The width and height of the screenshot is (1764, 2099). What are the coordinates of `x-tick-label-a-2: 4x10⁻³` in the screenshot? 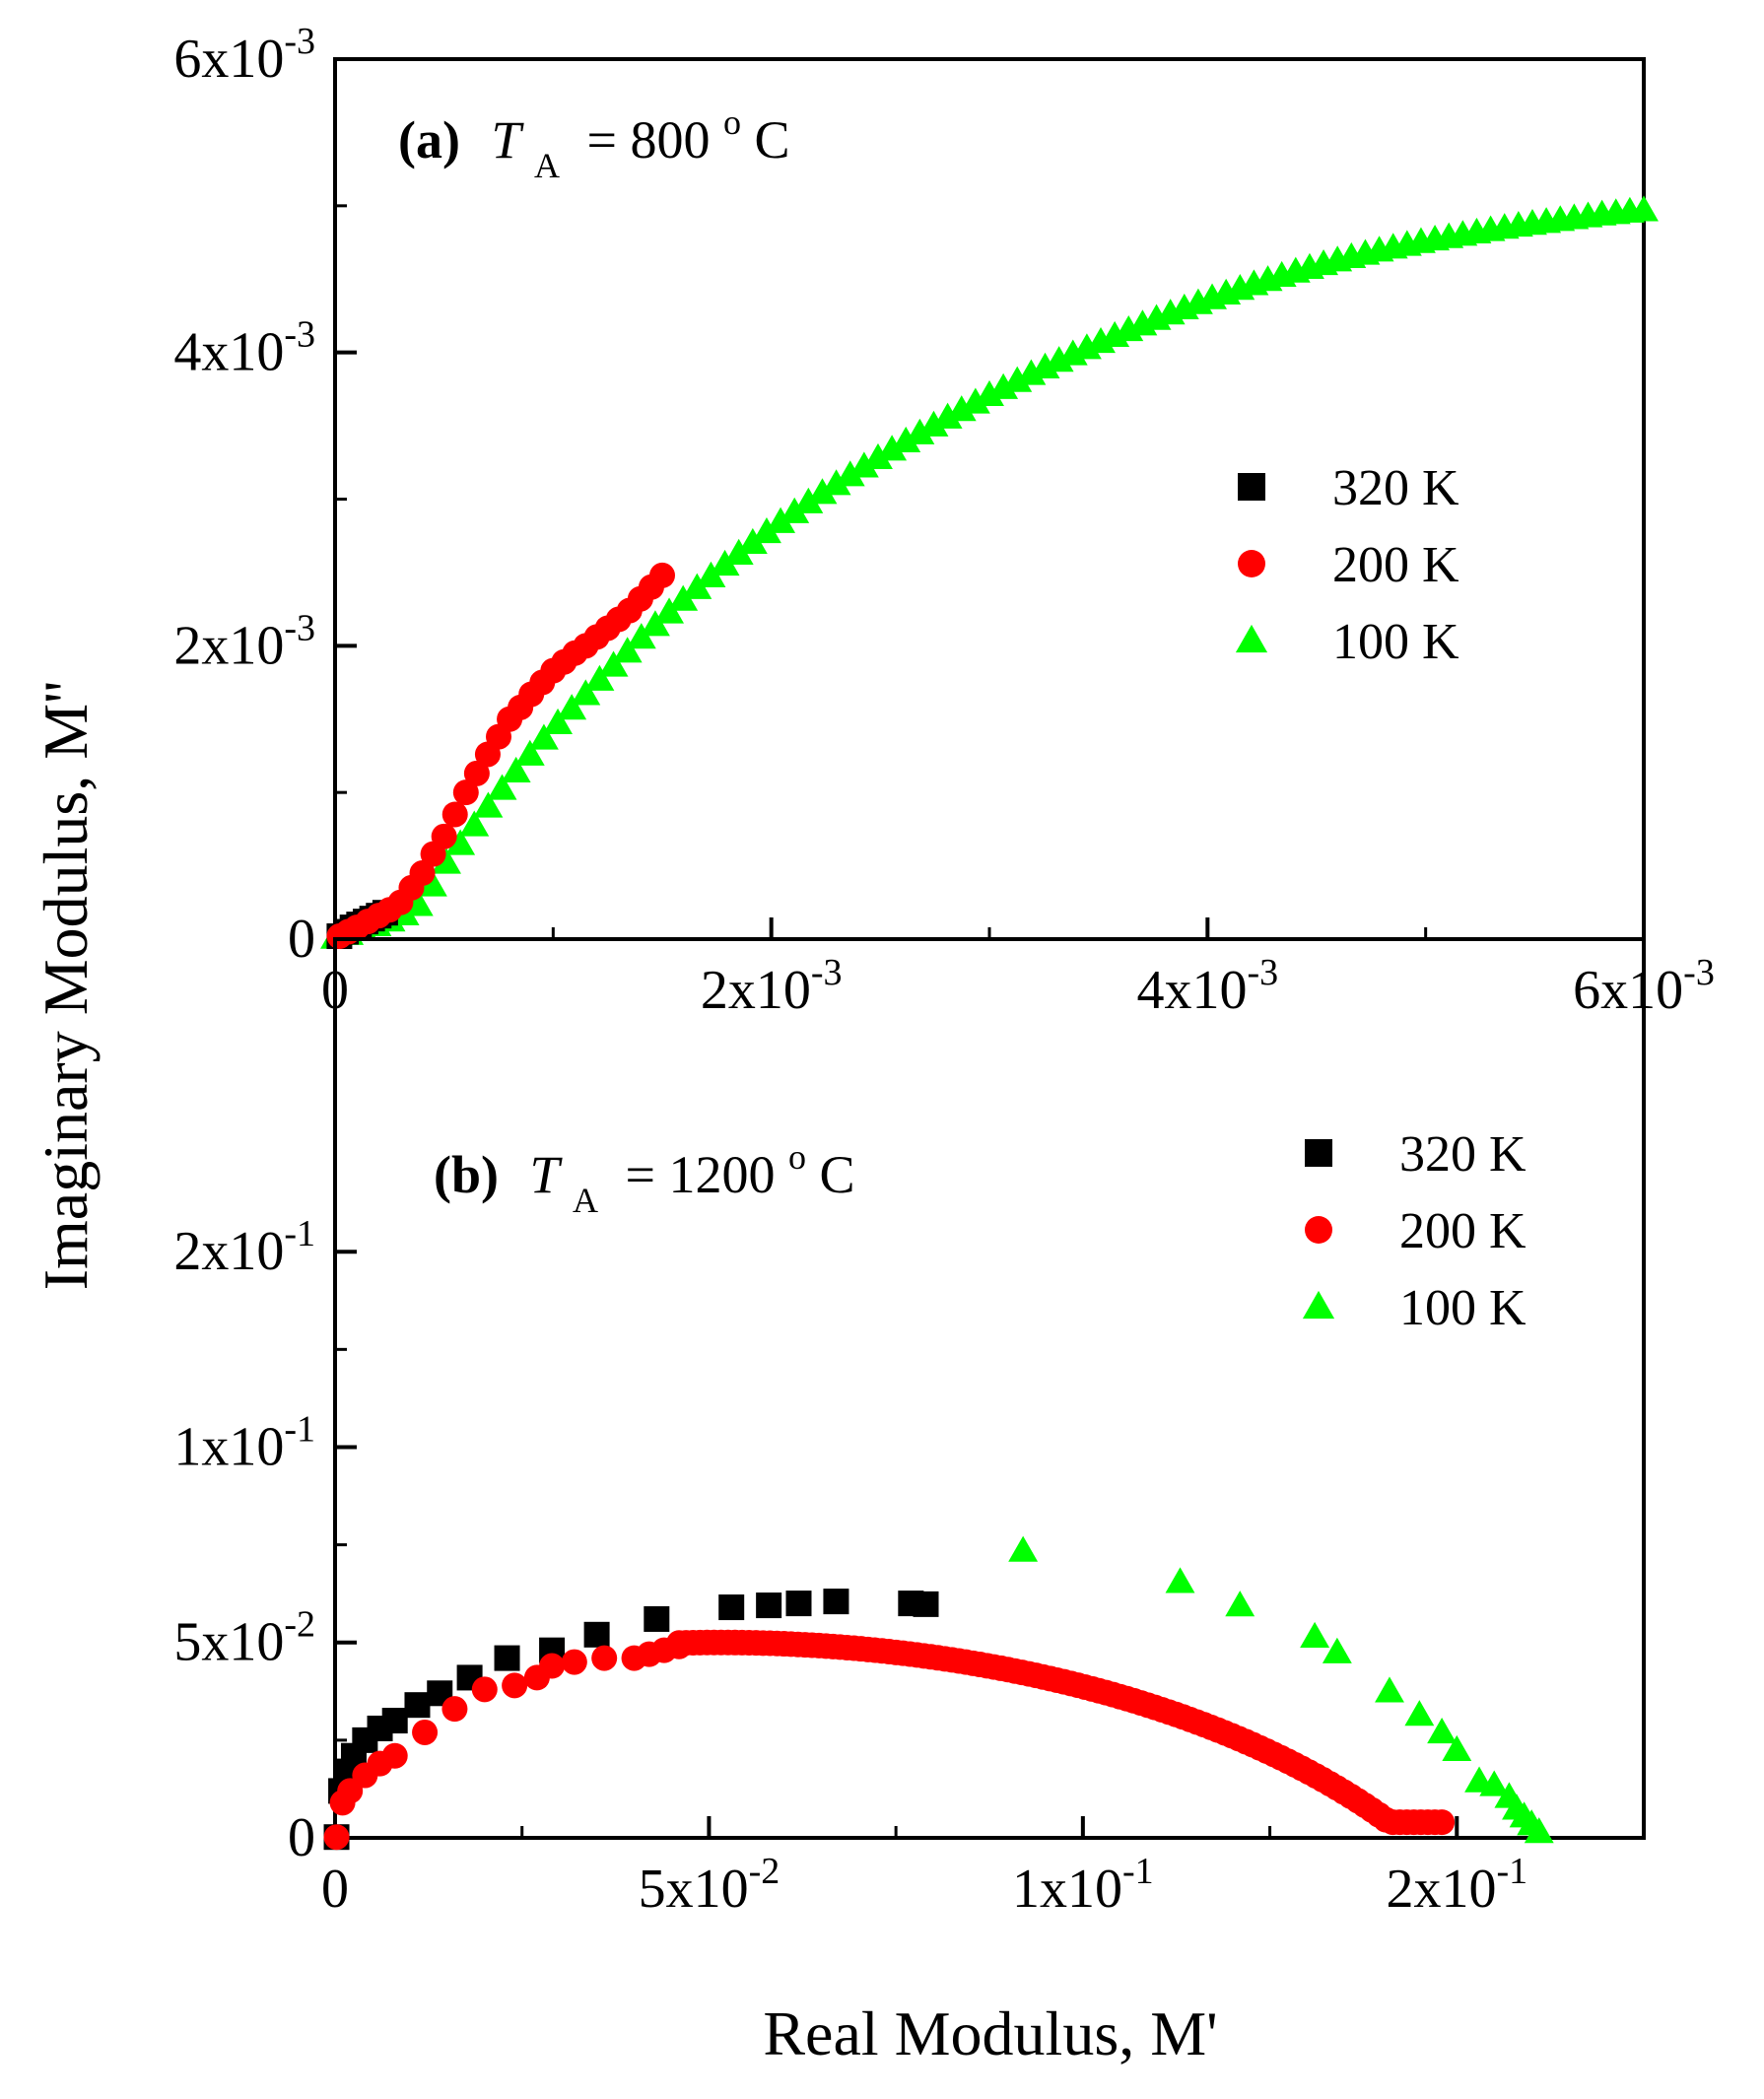 It's located at (1208, 986).